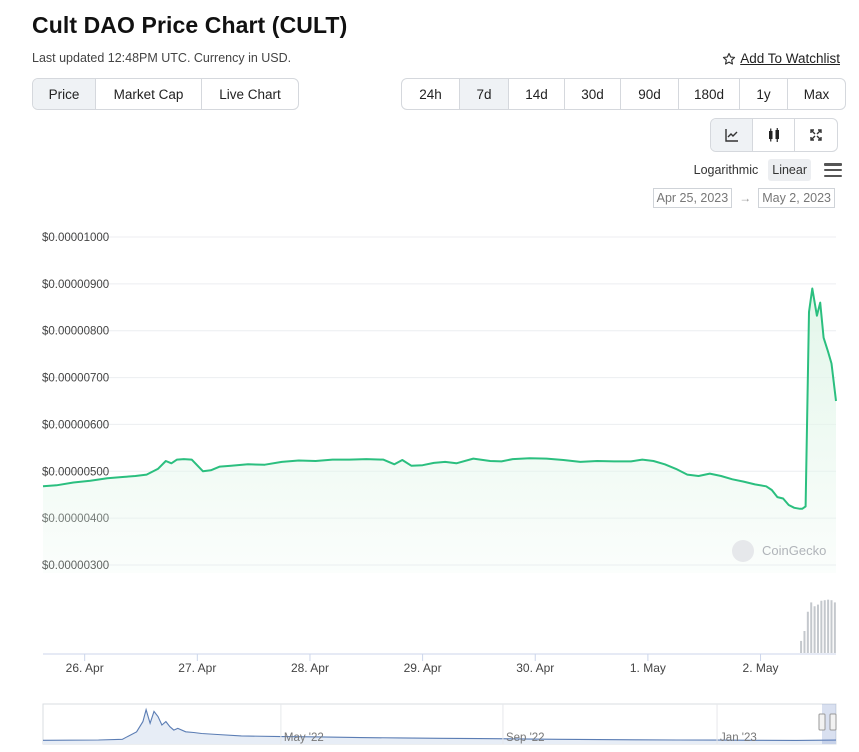  Describe the element at coordinates (75, 379) in the screenshot. I see `y-tick-label: $0.00000700` at that location.